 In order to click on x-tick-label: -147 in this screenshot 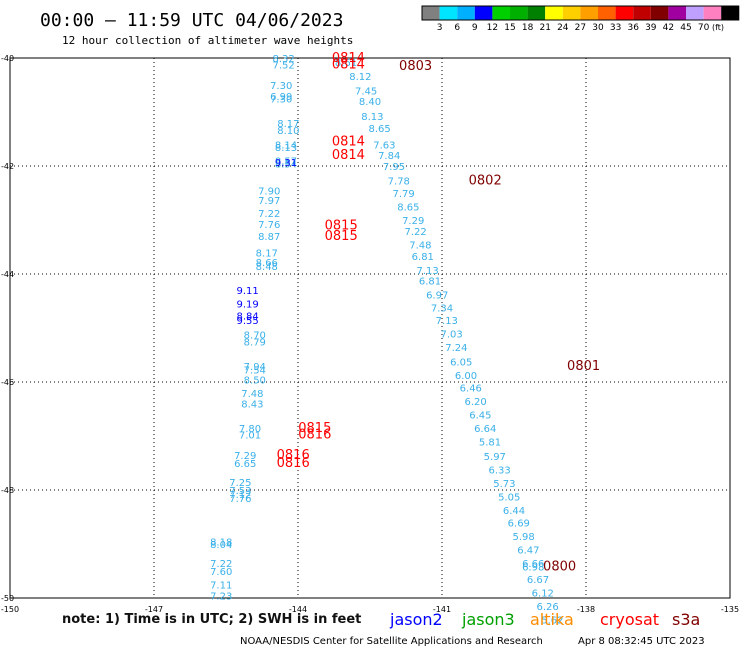, I will do `click(154, 609)`.